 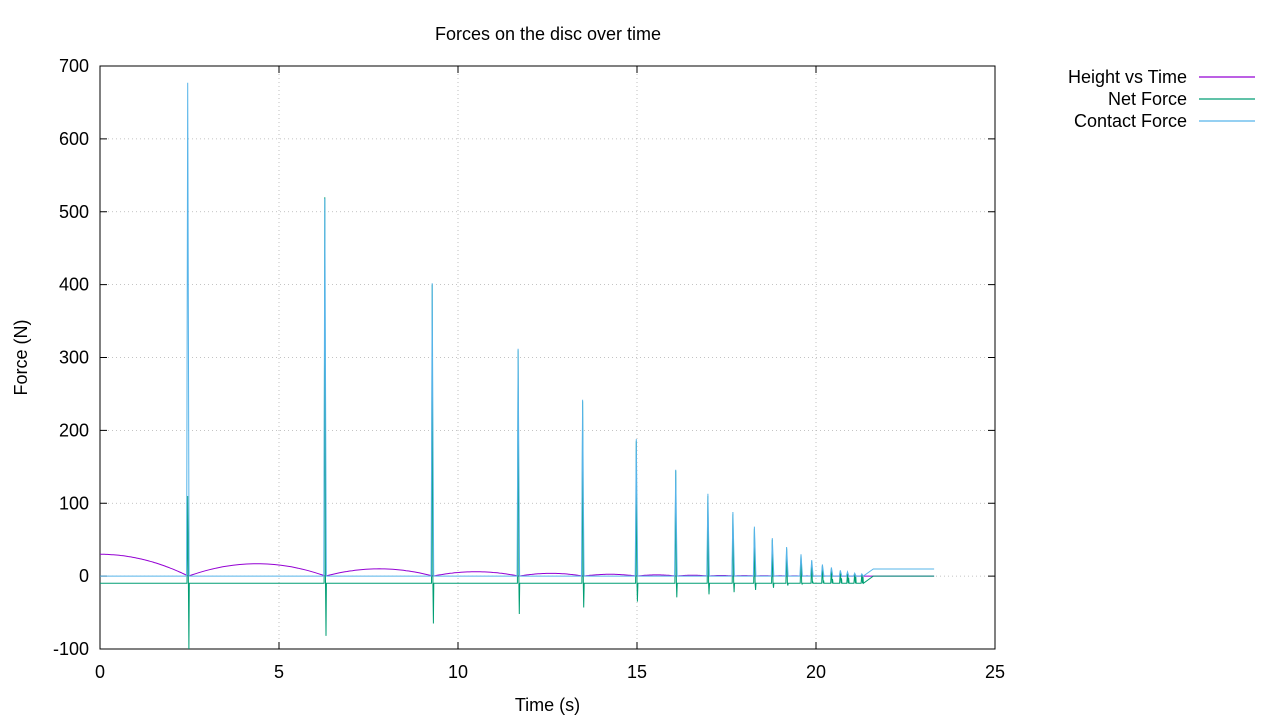 What do you see at coordinates (74, 358) in the screenshot?
I see `y-tick-label: 300` at bounding box center [74, 358].